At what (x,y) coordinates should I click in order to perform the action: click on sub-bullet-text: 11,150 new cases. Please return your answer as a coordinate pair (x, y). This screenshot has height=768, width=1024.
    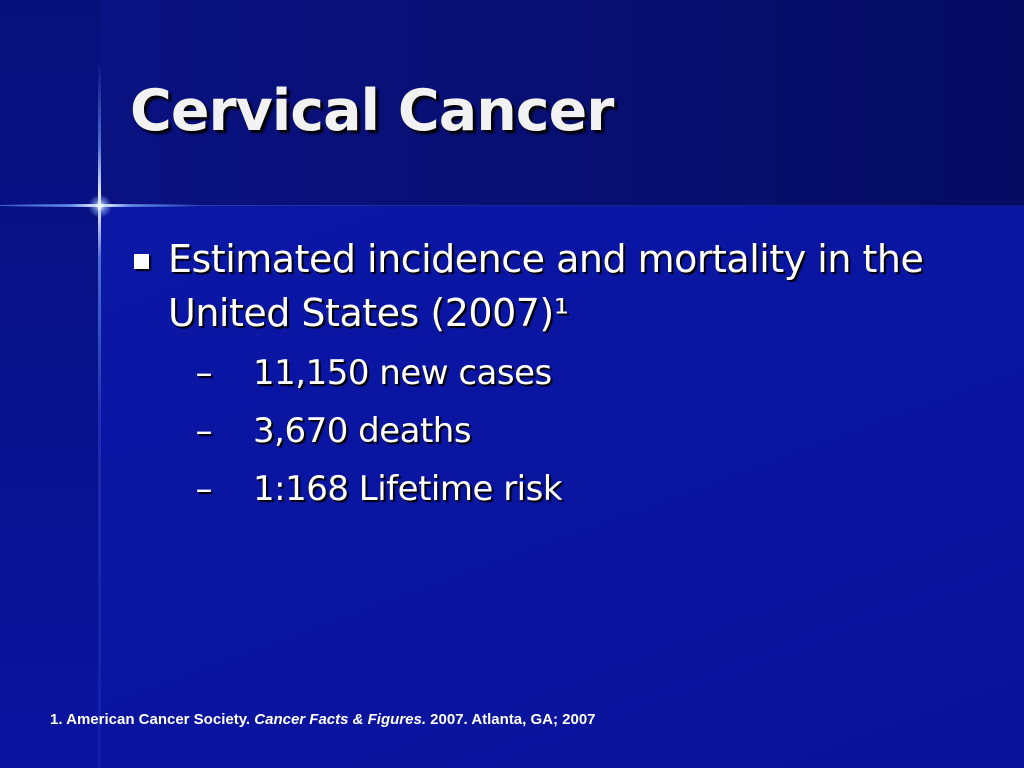
    Looking at the image, I should click on (402, 373).